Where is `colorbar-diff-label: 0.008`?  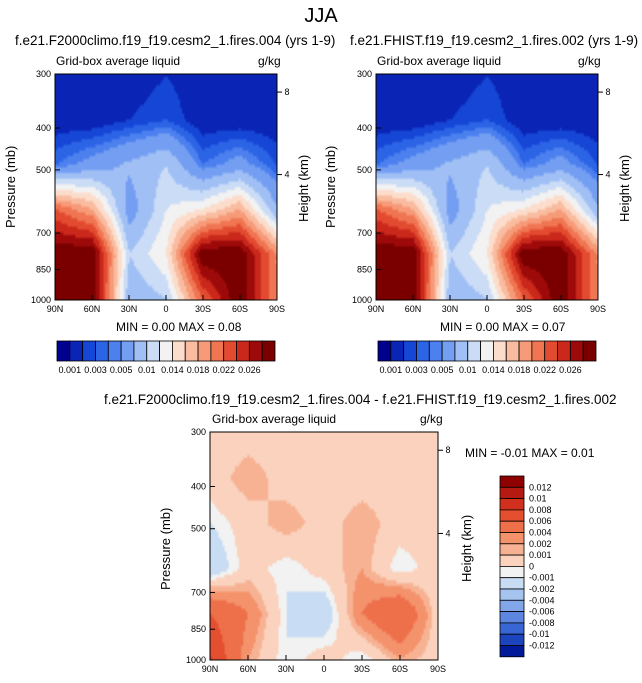 colorbar-diff-label: 0.008 is located at coordinates (540, 510).